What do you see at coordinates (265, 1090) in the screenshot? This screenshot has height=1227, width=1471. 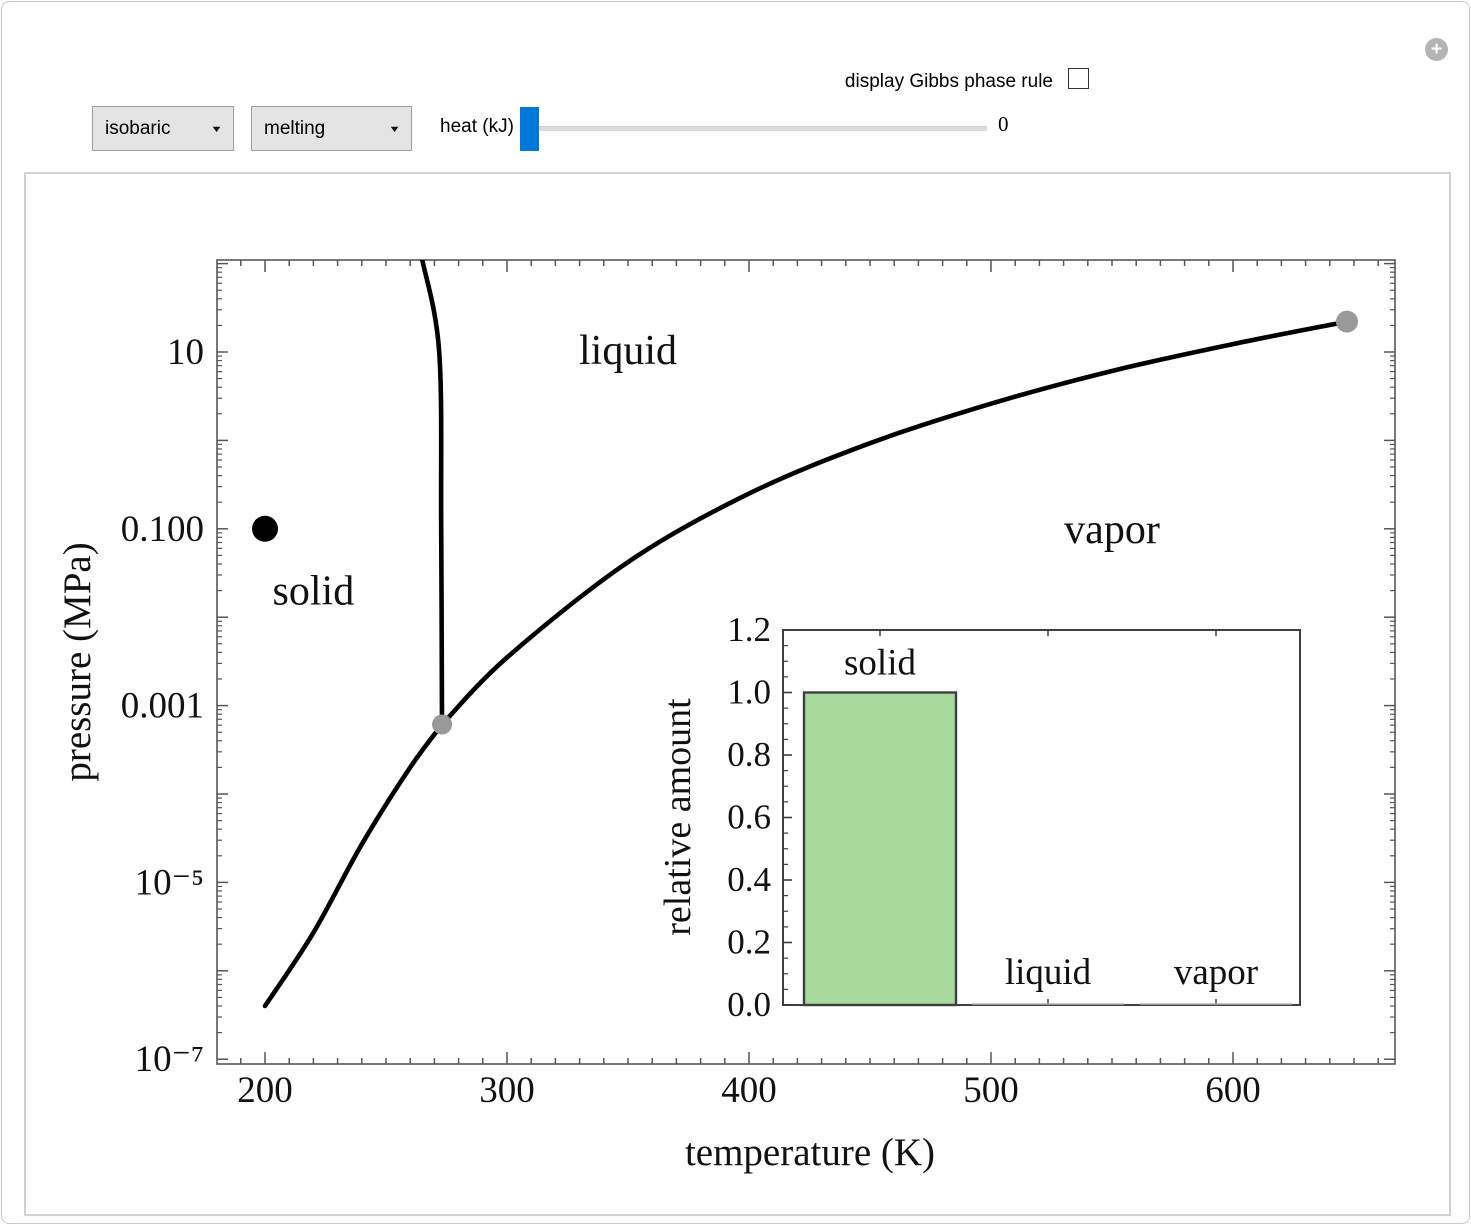 I see `x-tick-label: 200` at bounding box center [265, 1090].